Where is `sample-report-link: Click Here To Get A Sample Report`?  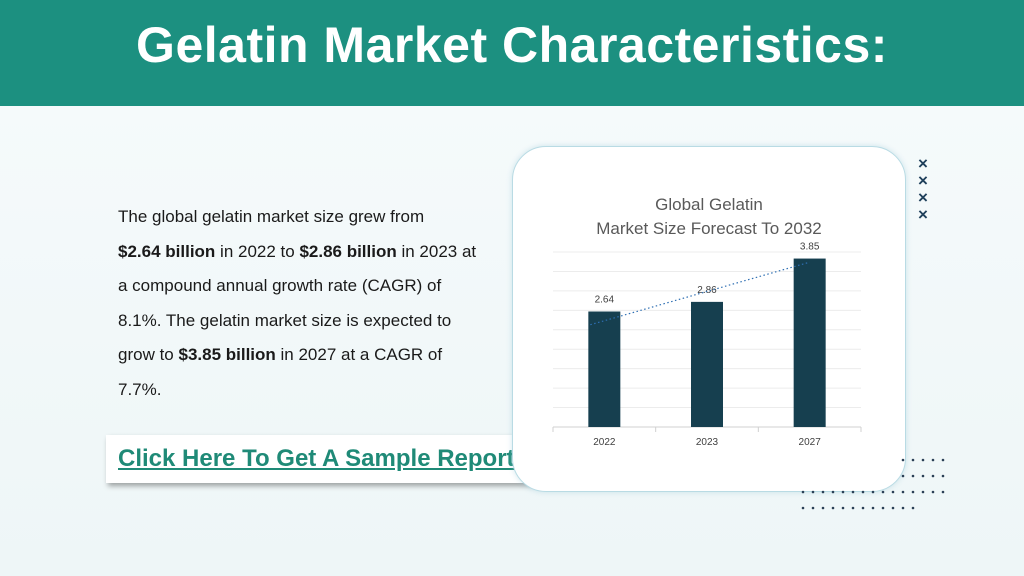
sample-report-link: Click Here To Get A Sample Report is located at coordinates (316, 458).